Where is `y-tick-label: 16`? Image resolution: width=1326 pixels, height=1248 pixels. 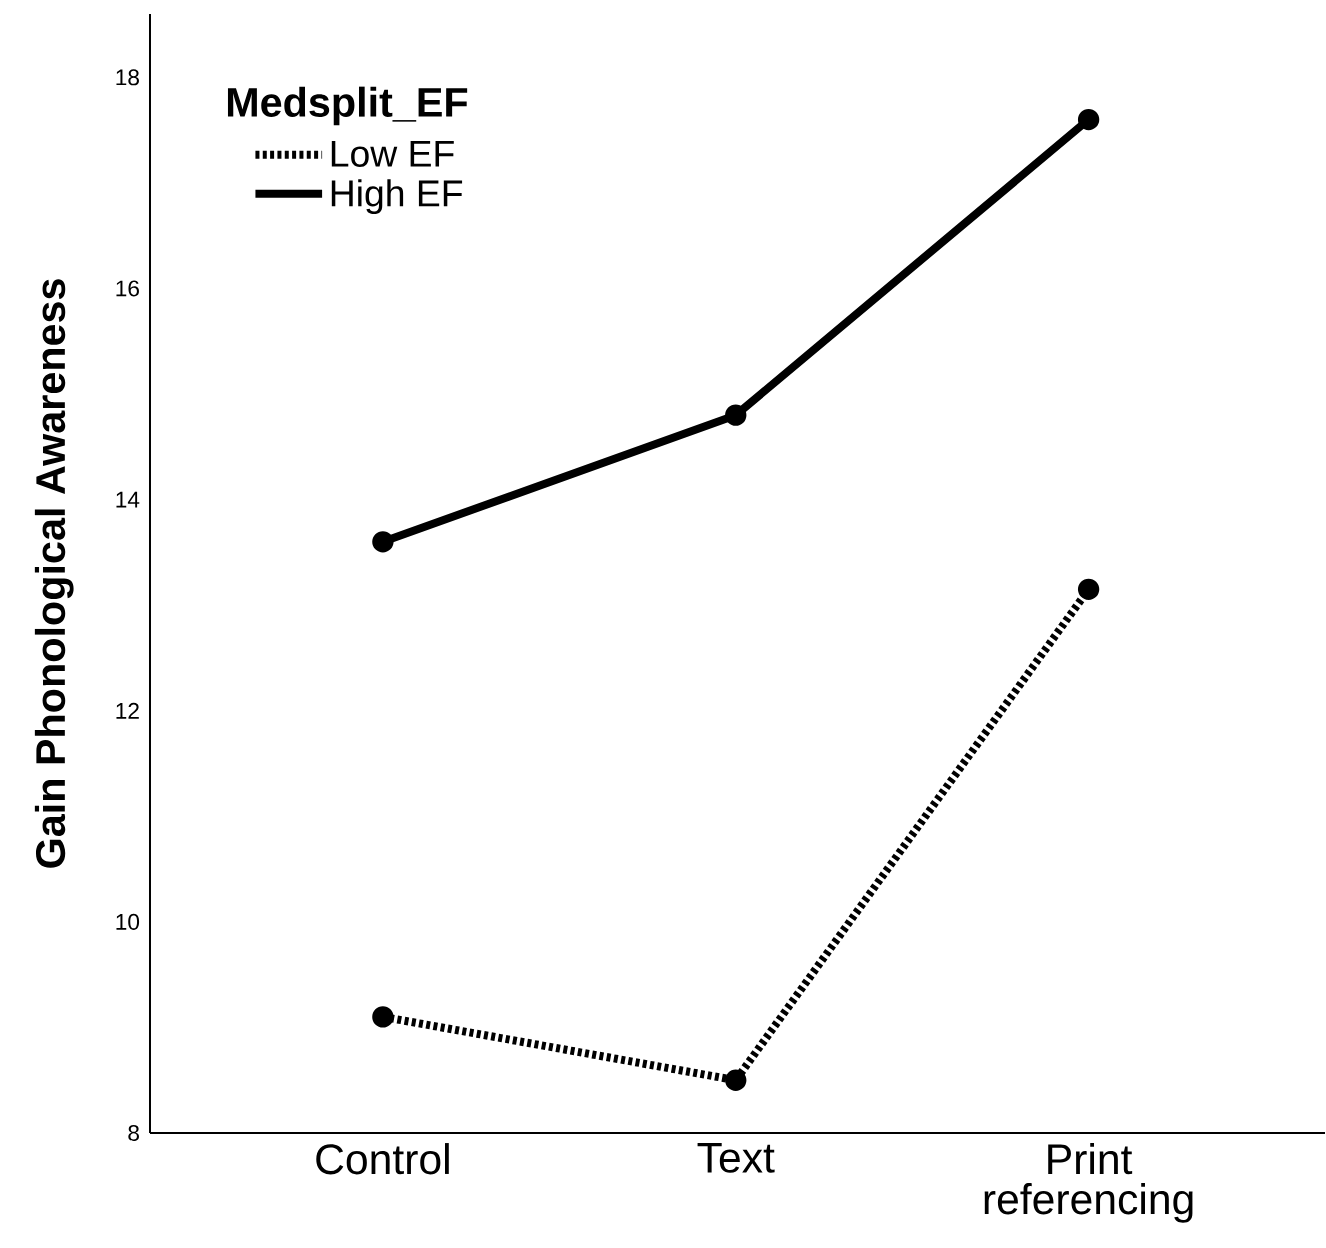 y-tick-label: 16 is located at coordinates (127, 288).